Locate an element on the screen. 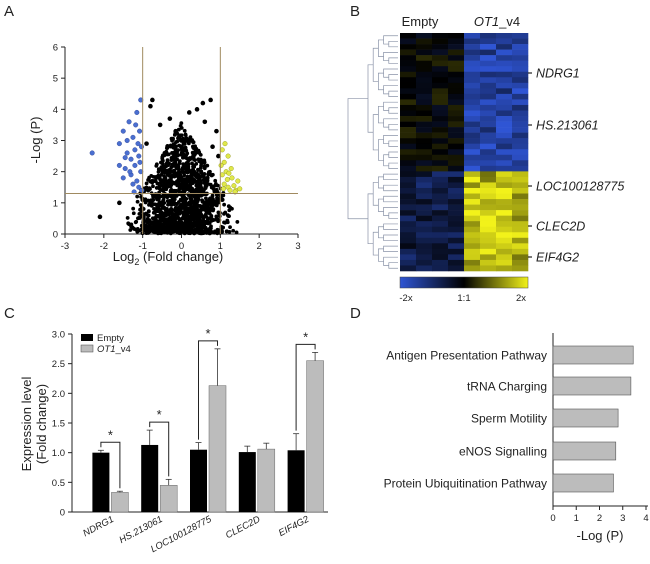  volcano-y-tick-label: 2 is located at coordinates (55, 172).